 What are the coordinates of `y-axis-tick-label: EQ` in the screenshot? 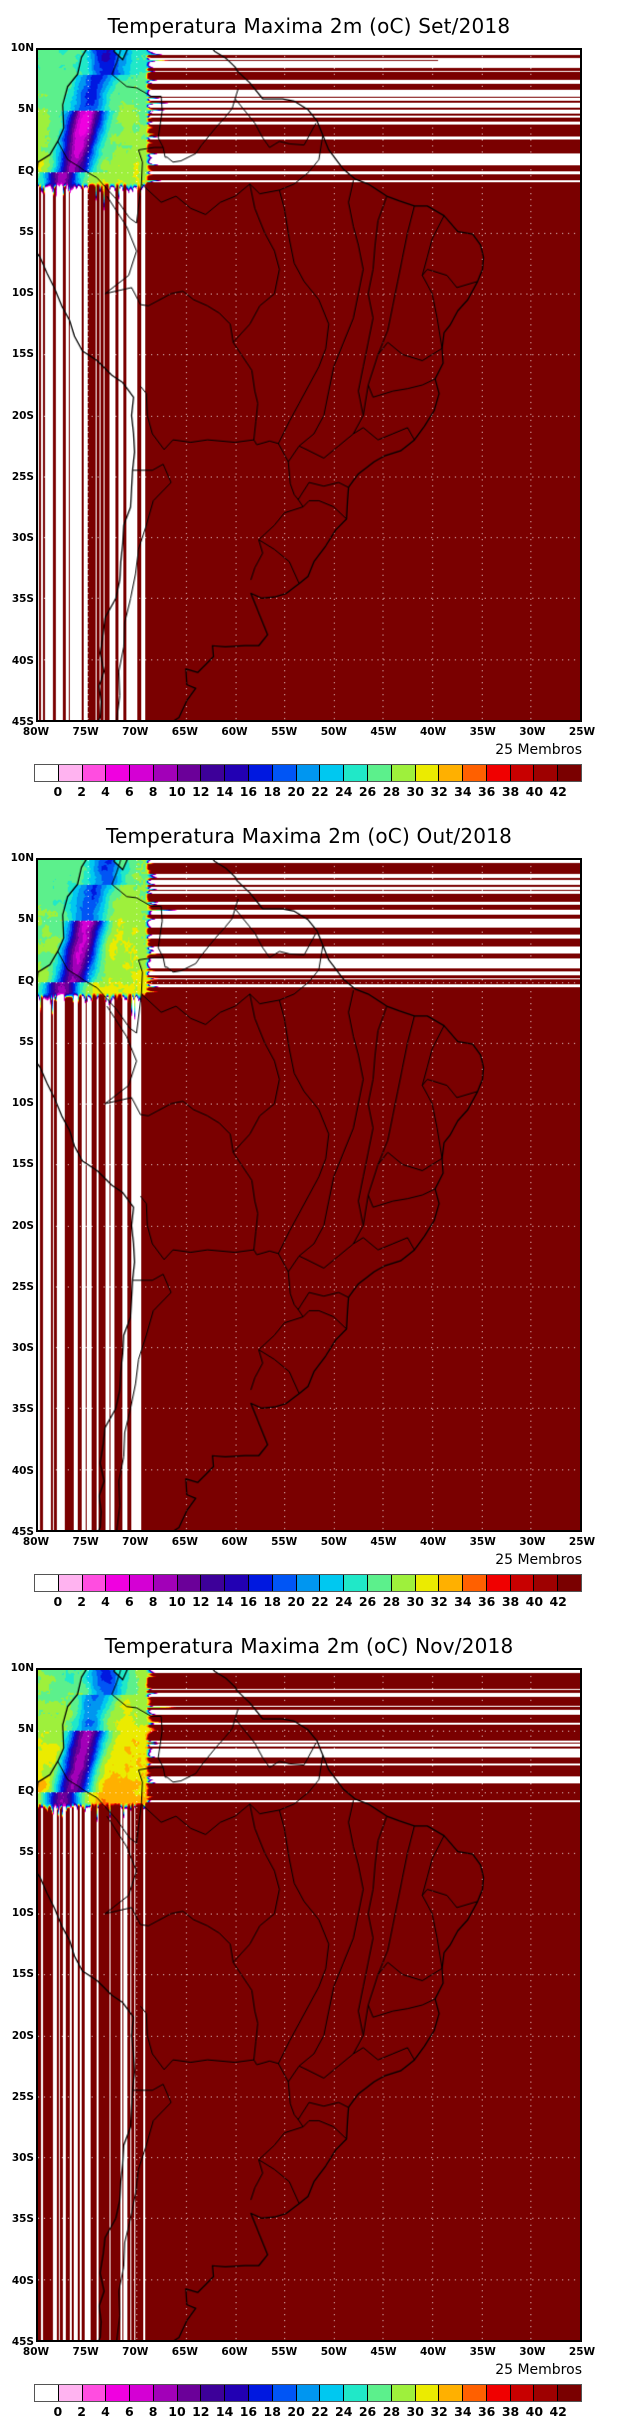 It's located at (25, 170).